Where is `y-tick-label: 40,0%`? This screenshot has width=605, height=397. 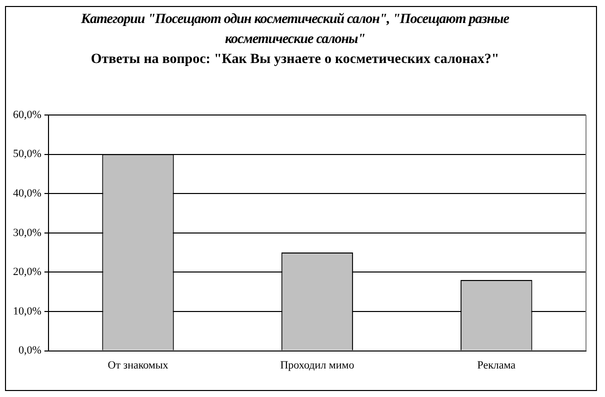
y-tick-label: 40,0% is located at coordinates (27, 193).